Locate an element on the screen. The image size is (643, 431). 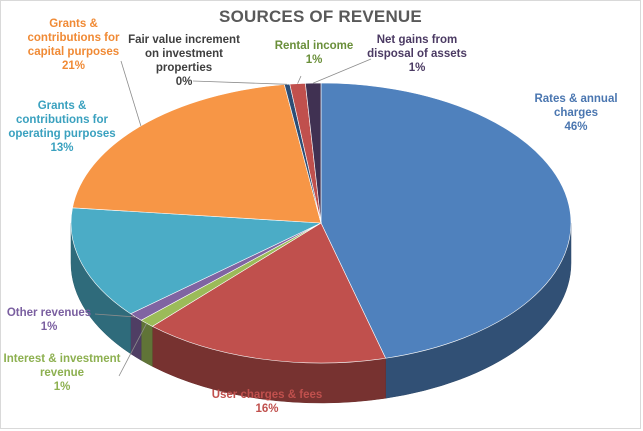
label-other: Other revenues 1% is located at coordinates (49, 320).